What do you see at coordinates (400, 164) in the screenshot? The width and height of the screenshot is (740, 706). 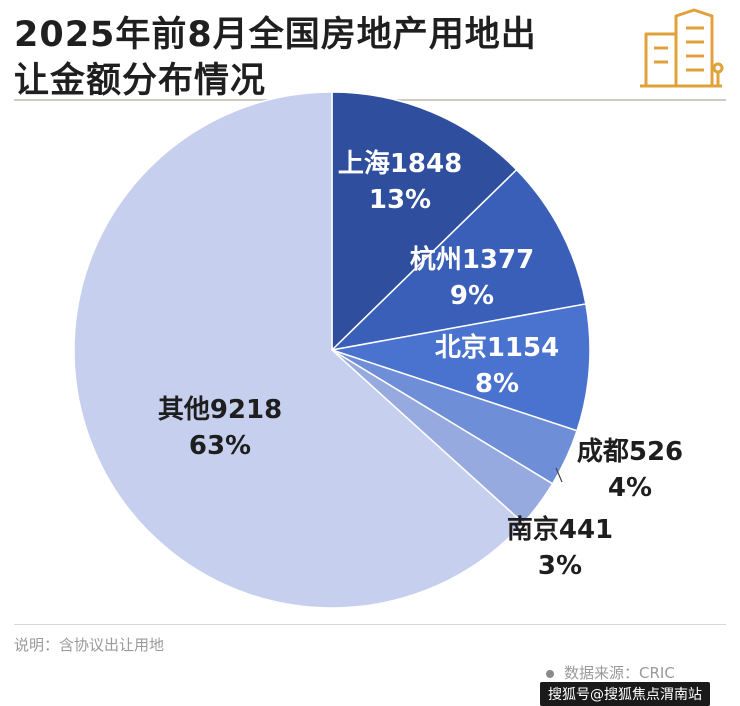 I see `slice-label-0: 上海1848` at bounding box center [400, 164].